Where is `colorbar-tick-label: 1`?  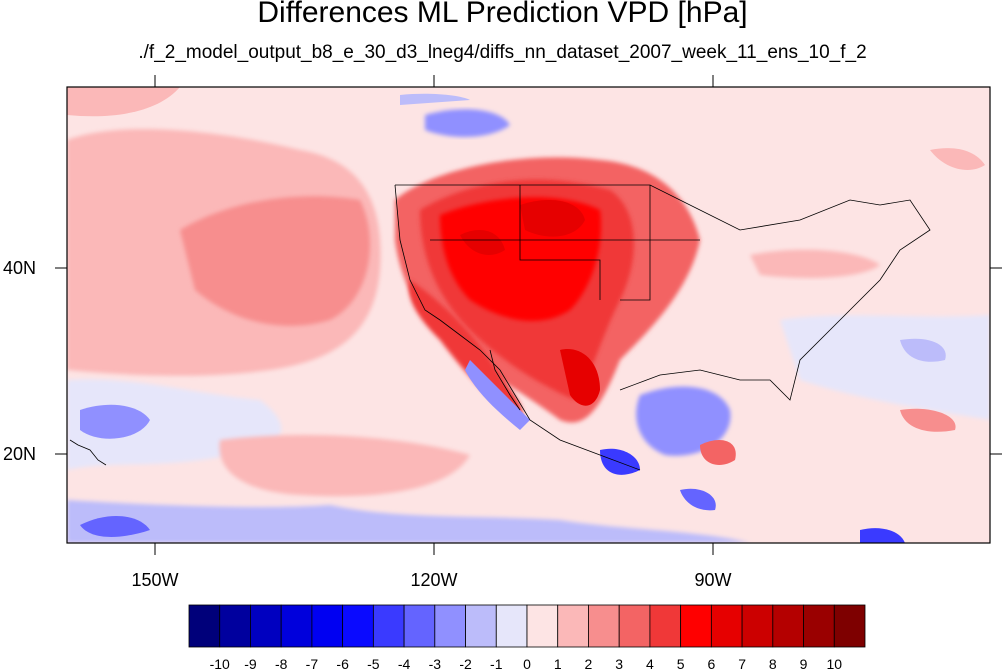
colorbar-tick-label: 1 is located at coordinates (558, 664).